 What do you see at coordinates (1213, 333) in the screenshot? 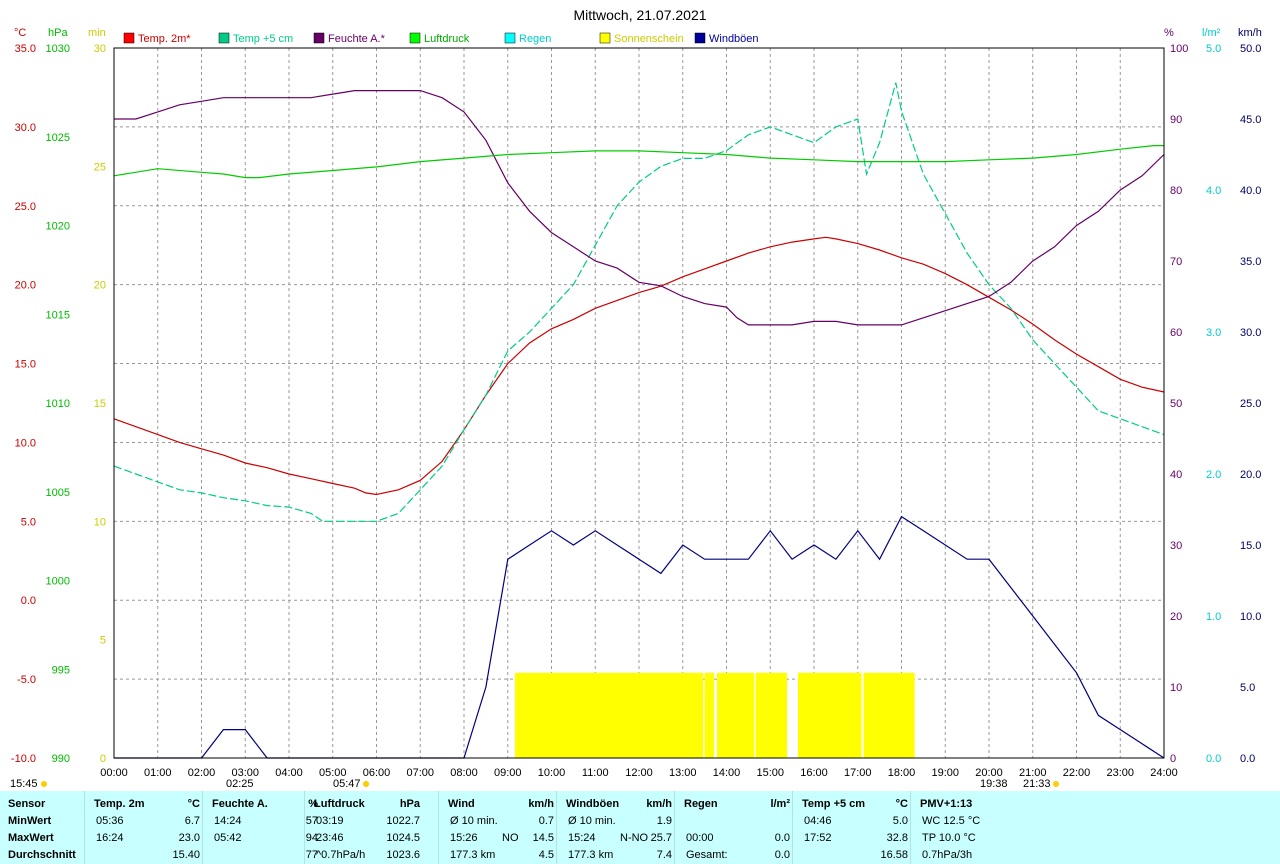
I see `y-tick-label: 3.0` at bounding box center [1213, 333].